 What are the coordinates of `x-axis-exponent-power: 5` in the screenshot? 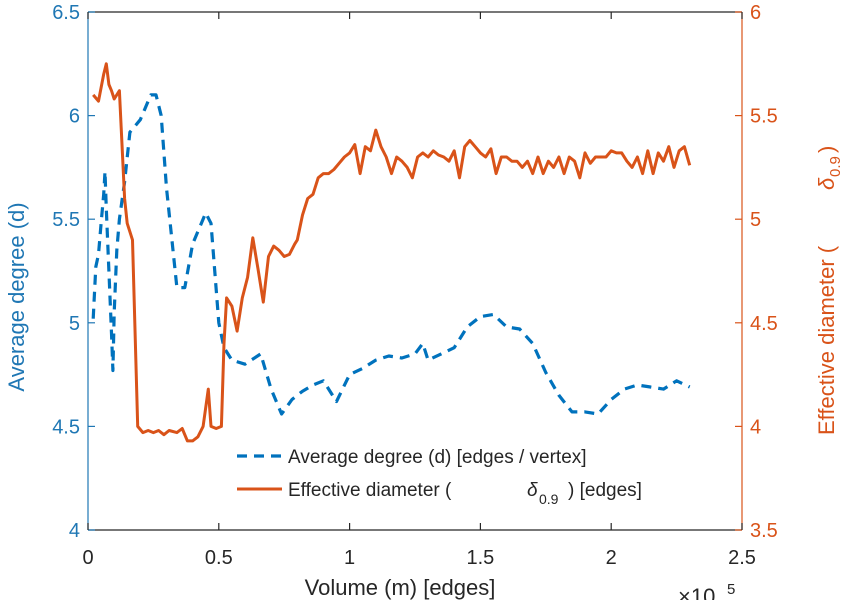 It's located at (731, 589).